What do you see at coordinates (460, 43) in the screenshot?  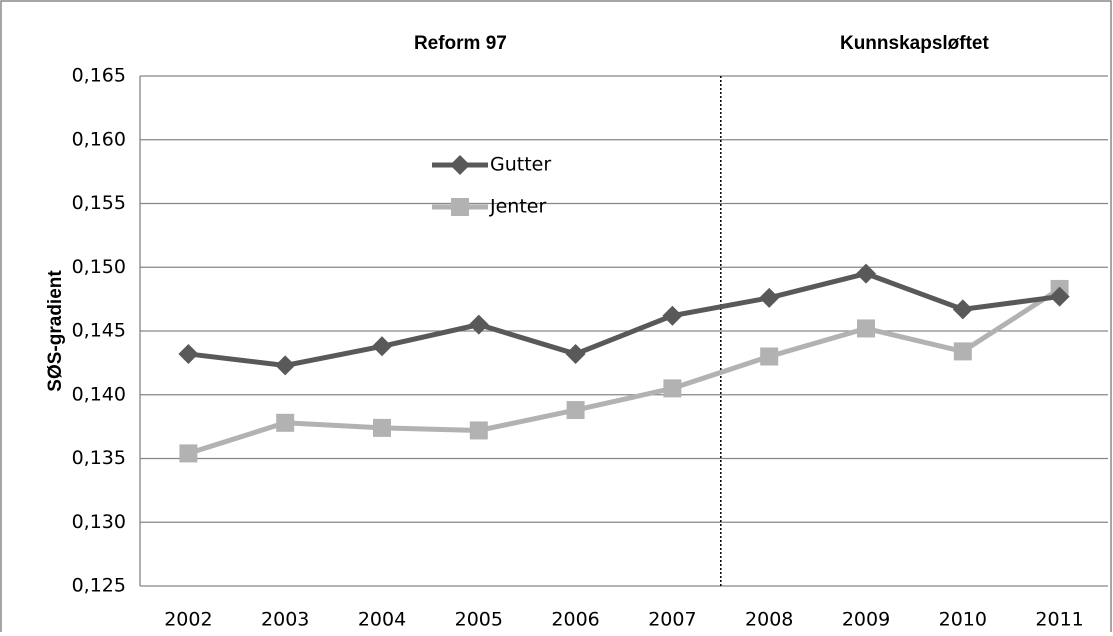 I see `annotation: Reform 97` at bounding box center [460, 43].